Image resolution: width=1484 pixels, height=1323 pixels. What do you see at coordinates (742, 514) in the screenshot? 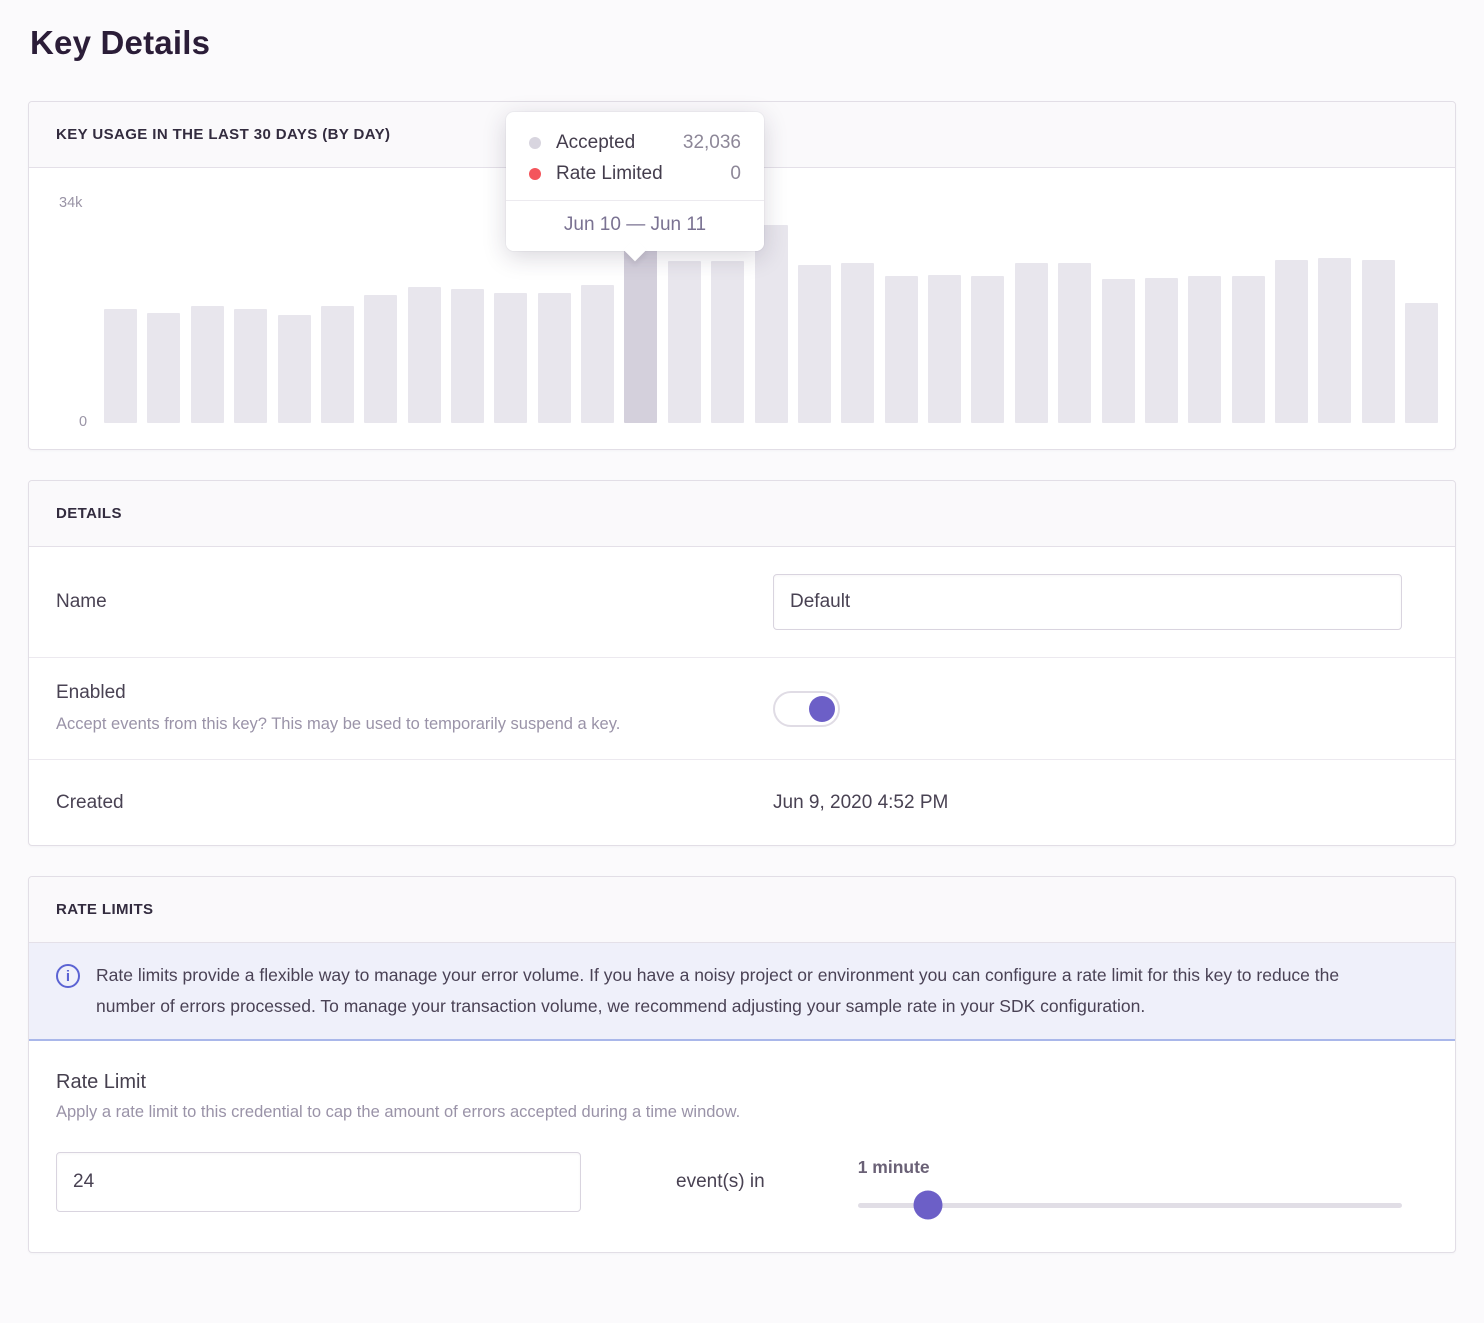
I see `details-panel-header: DETAILS` at bounding box center [742, 514].